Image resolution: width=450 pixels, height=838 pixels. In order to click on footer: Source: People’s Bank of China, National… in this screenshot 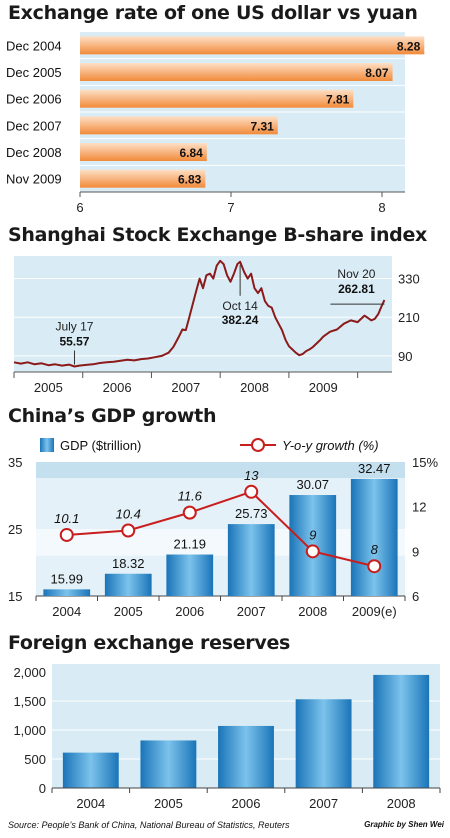, I will do `click(226, 825)`.